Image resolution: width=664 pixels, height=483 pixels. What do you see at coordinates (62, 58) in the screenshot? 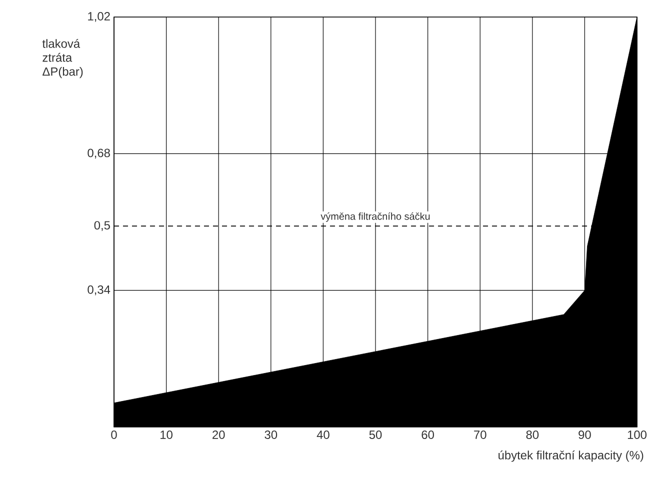
I see `y-axis-title: tlaková ztráta ΔP(bar)` at bounding box center [62, 58].